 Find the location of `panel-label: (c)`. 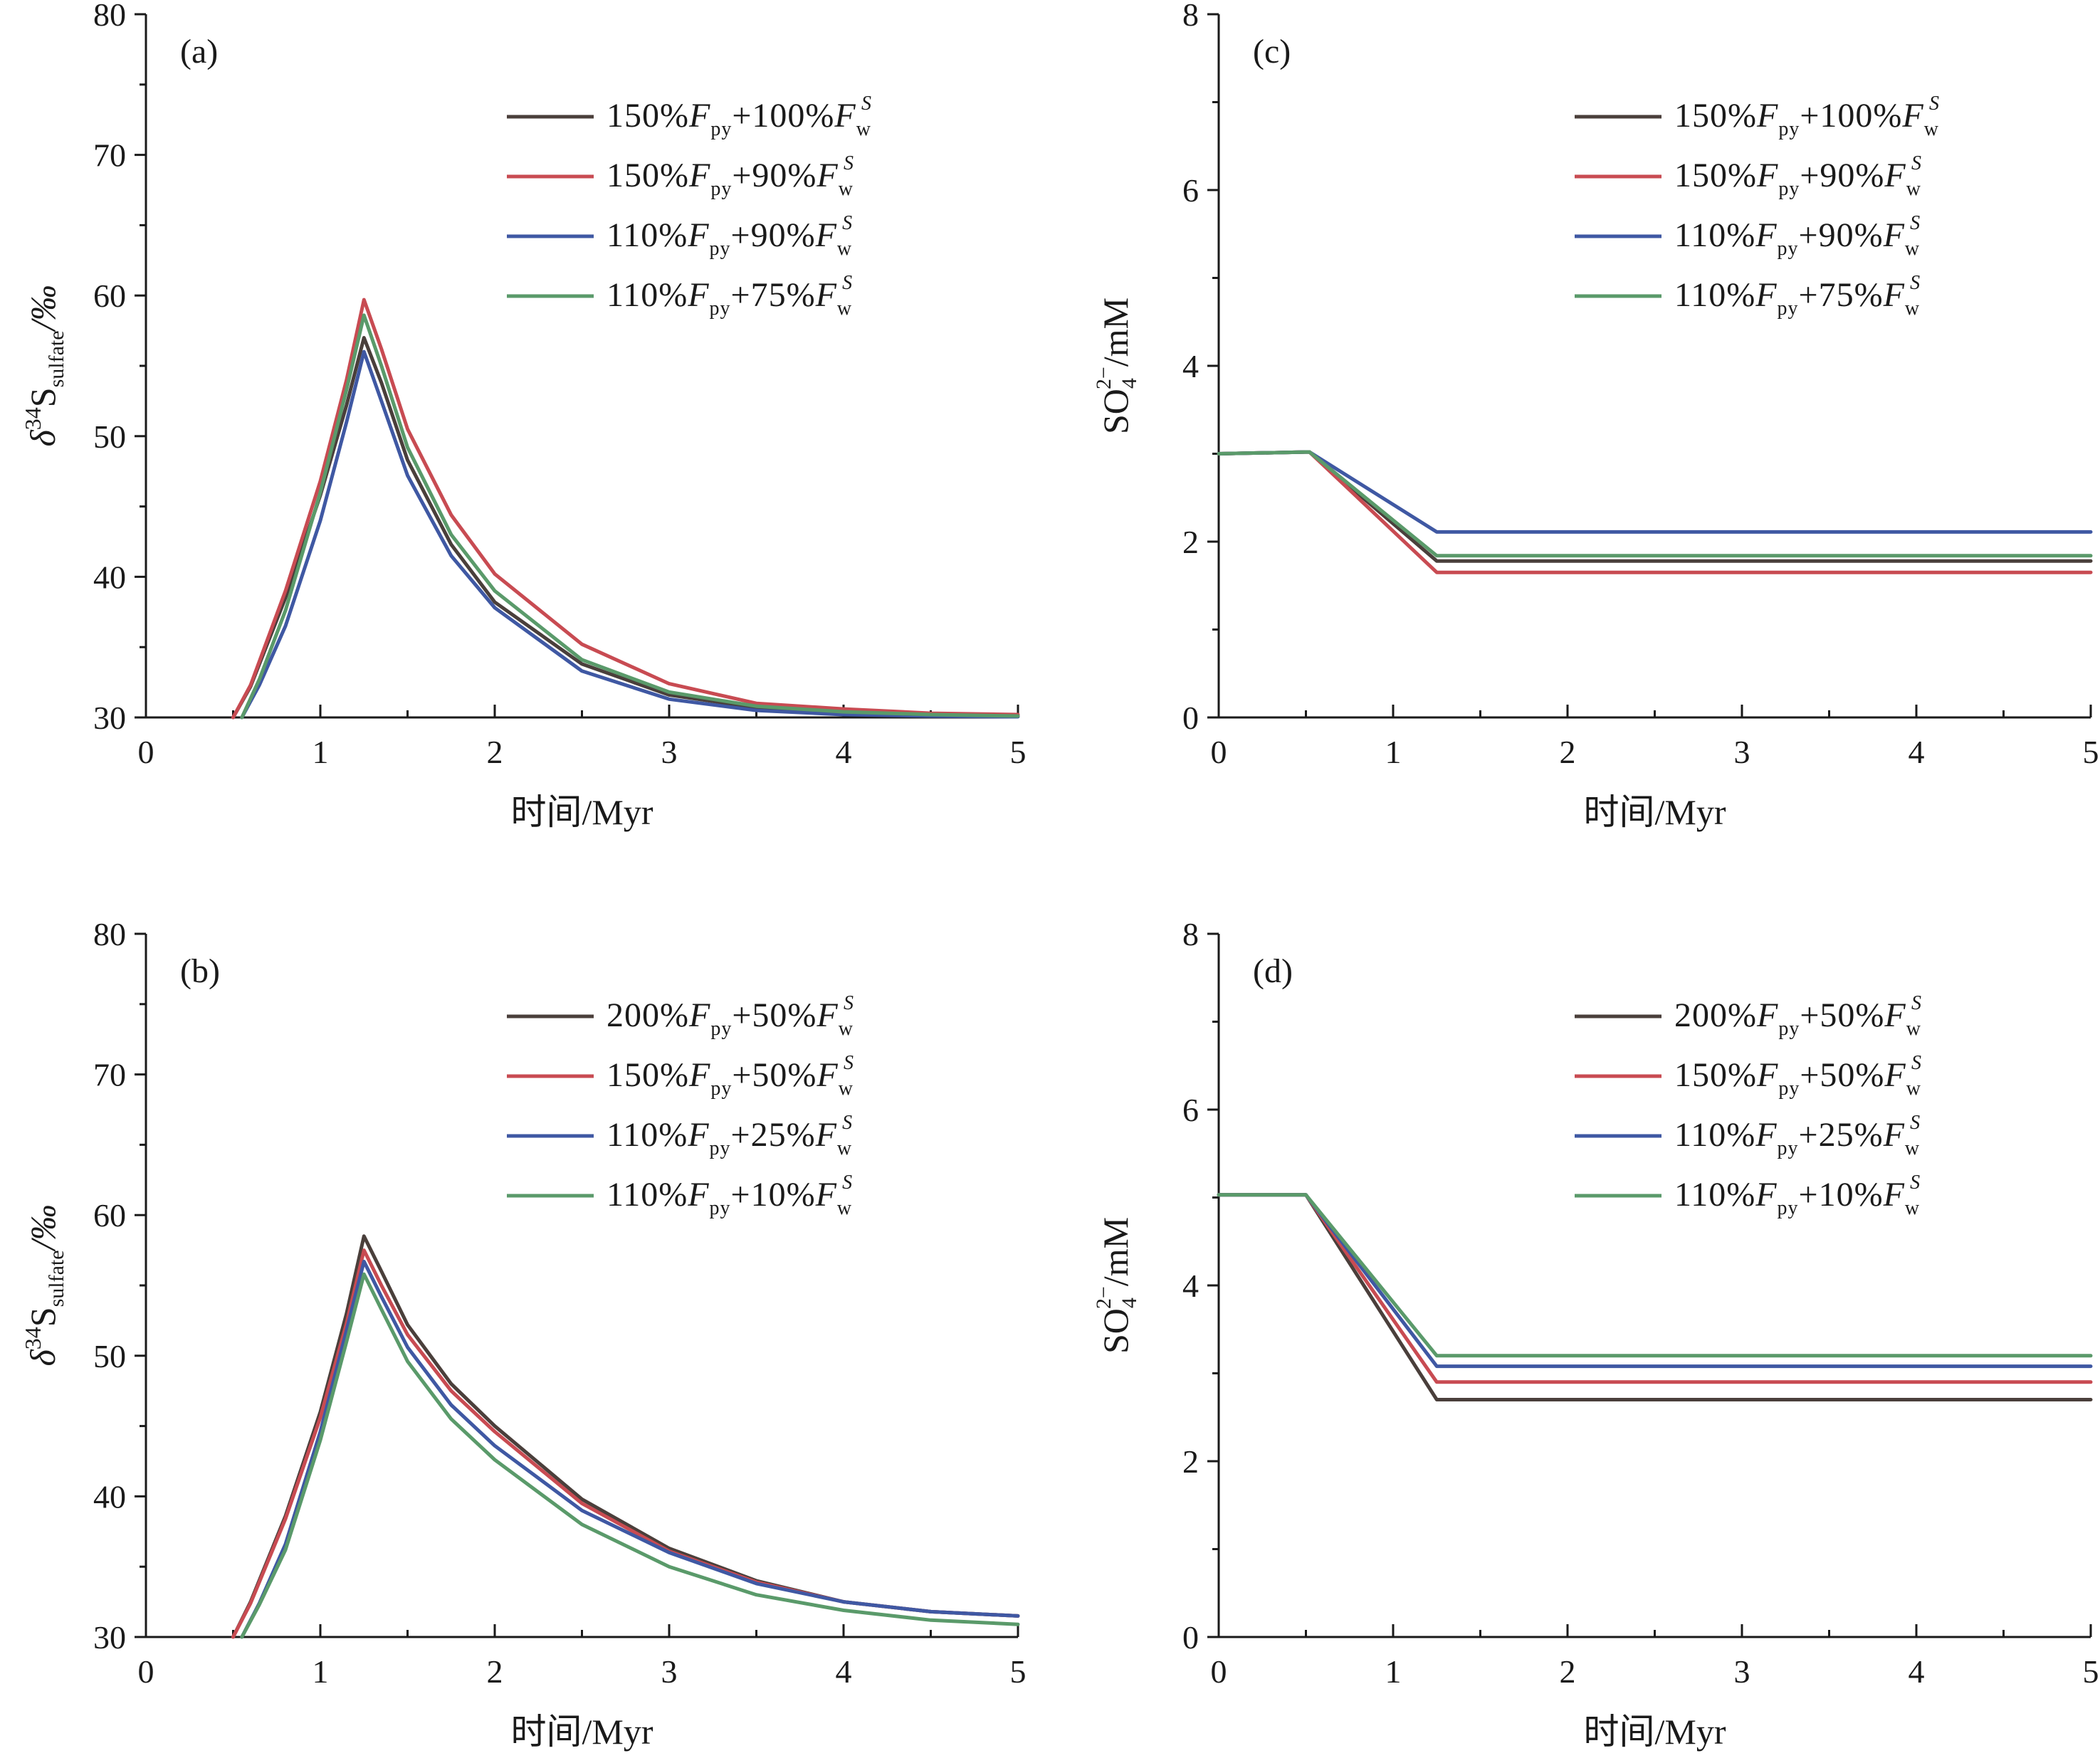

panel-label: (c) is located at coordinates (1272, 51).